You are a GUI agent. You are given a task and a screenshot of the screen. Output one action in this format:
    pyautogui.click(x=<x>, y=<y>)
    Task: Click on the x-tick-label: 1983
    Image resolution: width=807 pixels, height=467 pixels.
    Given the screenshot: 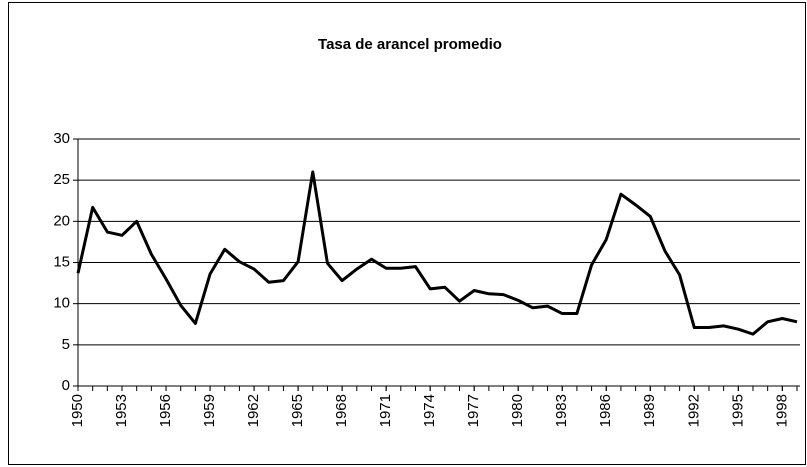 What is the action you would take?
    pyautogui.click(x=561, y=410)
    